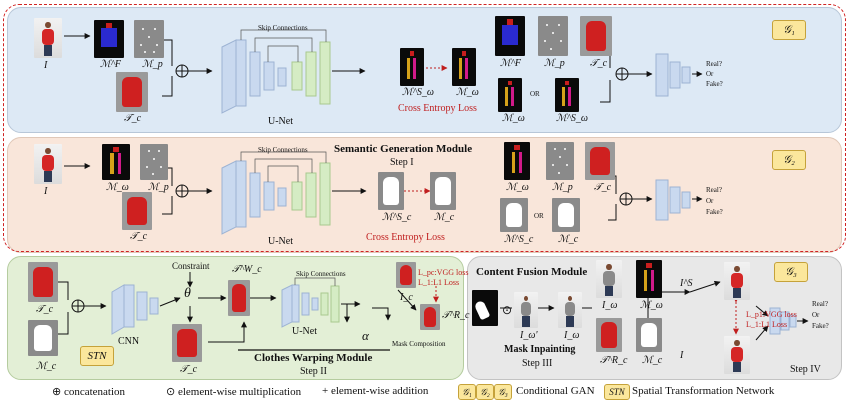 This screenshot has height=402, width=852. What do you see at coordinates (247, 269) in the screenshot?
I see `label-TcW: 𝒯^W_c` at bounding box center [247, 269].